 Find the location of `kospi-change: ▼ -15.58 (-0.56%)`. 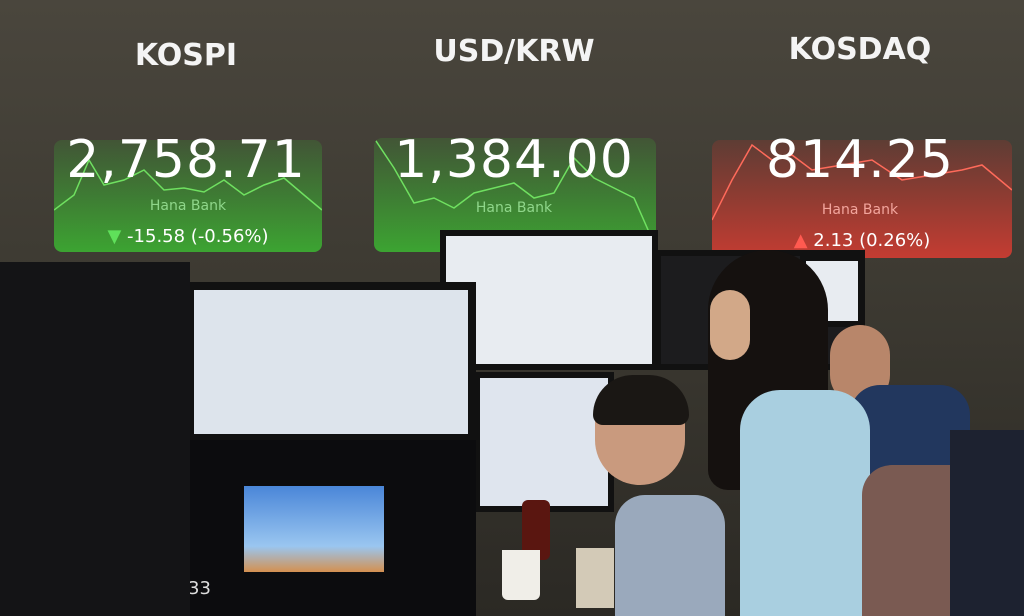

kospi-change: ▼ -15.58 (-0.56%) is located at coordinates (188, 236).